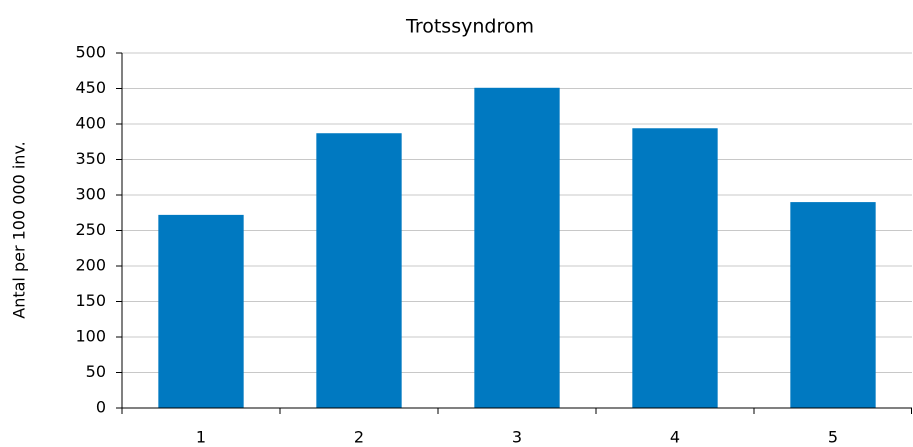 The width and height of the screenshot is (913, 447). Describe the element at coordinates (19, 230) in the screenshot. I see `y-axis-label: Antal per 100 000 inv.` at that location.